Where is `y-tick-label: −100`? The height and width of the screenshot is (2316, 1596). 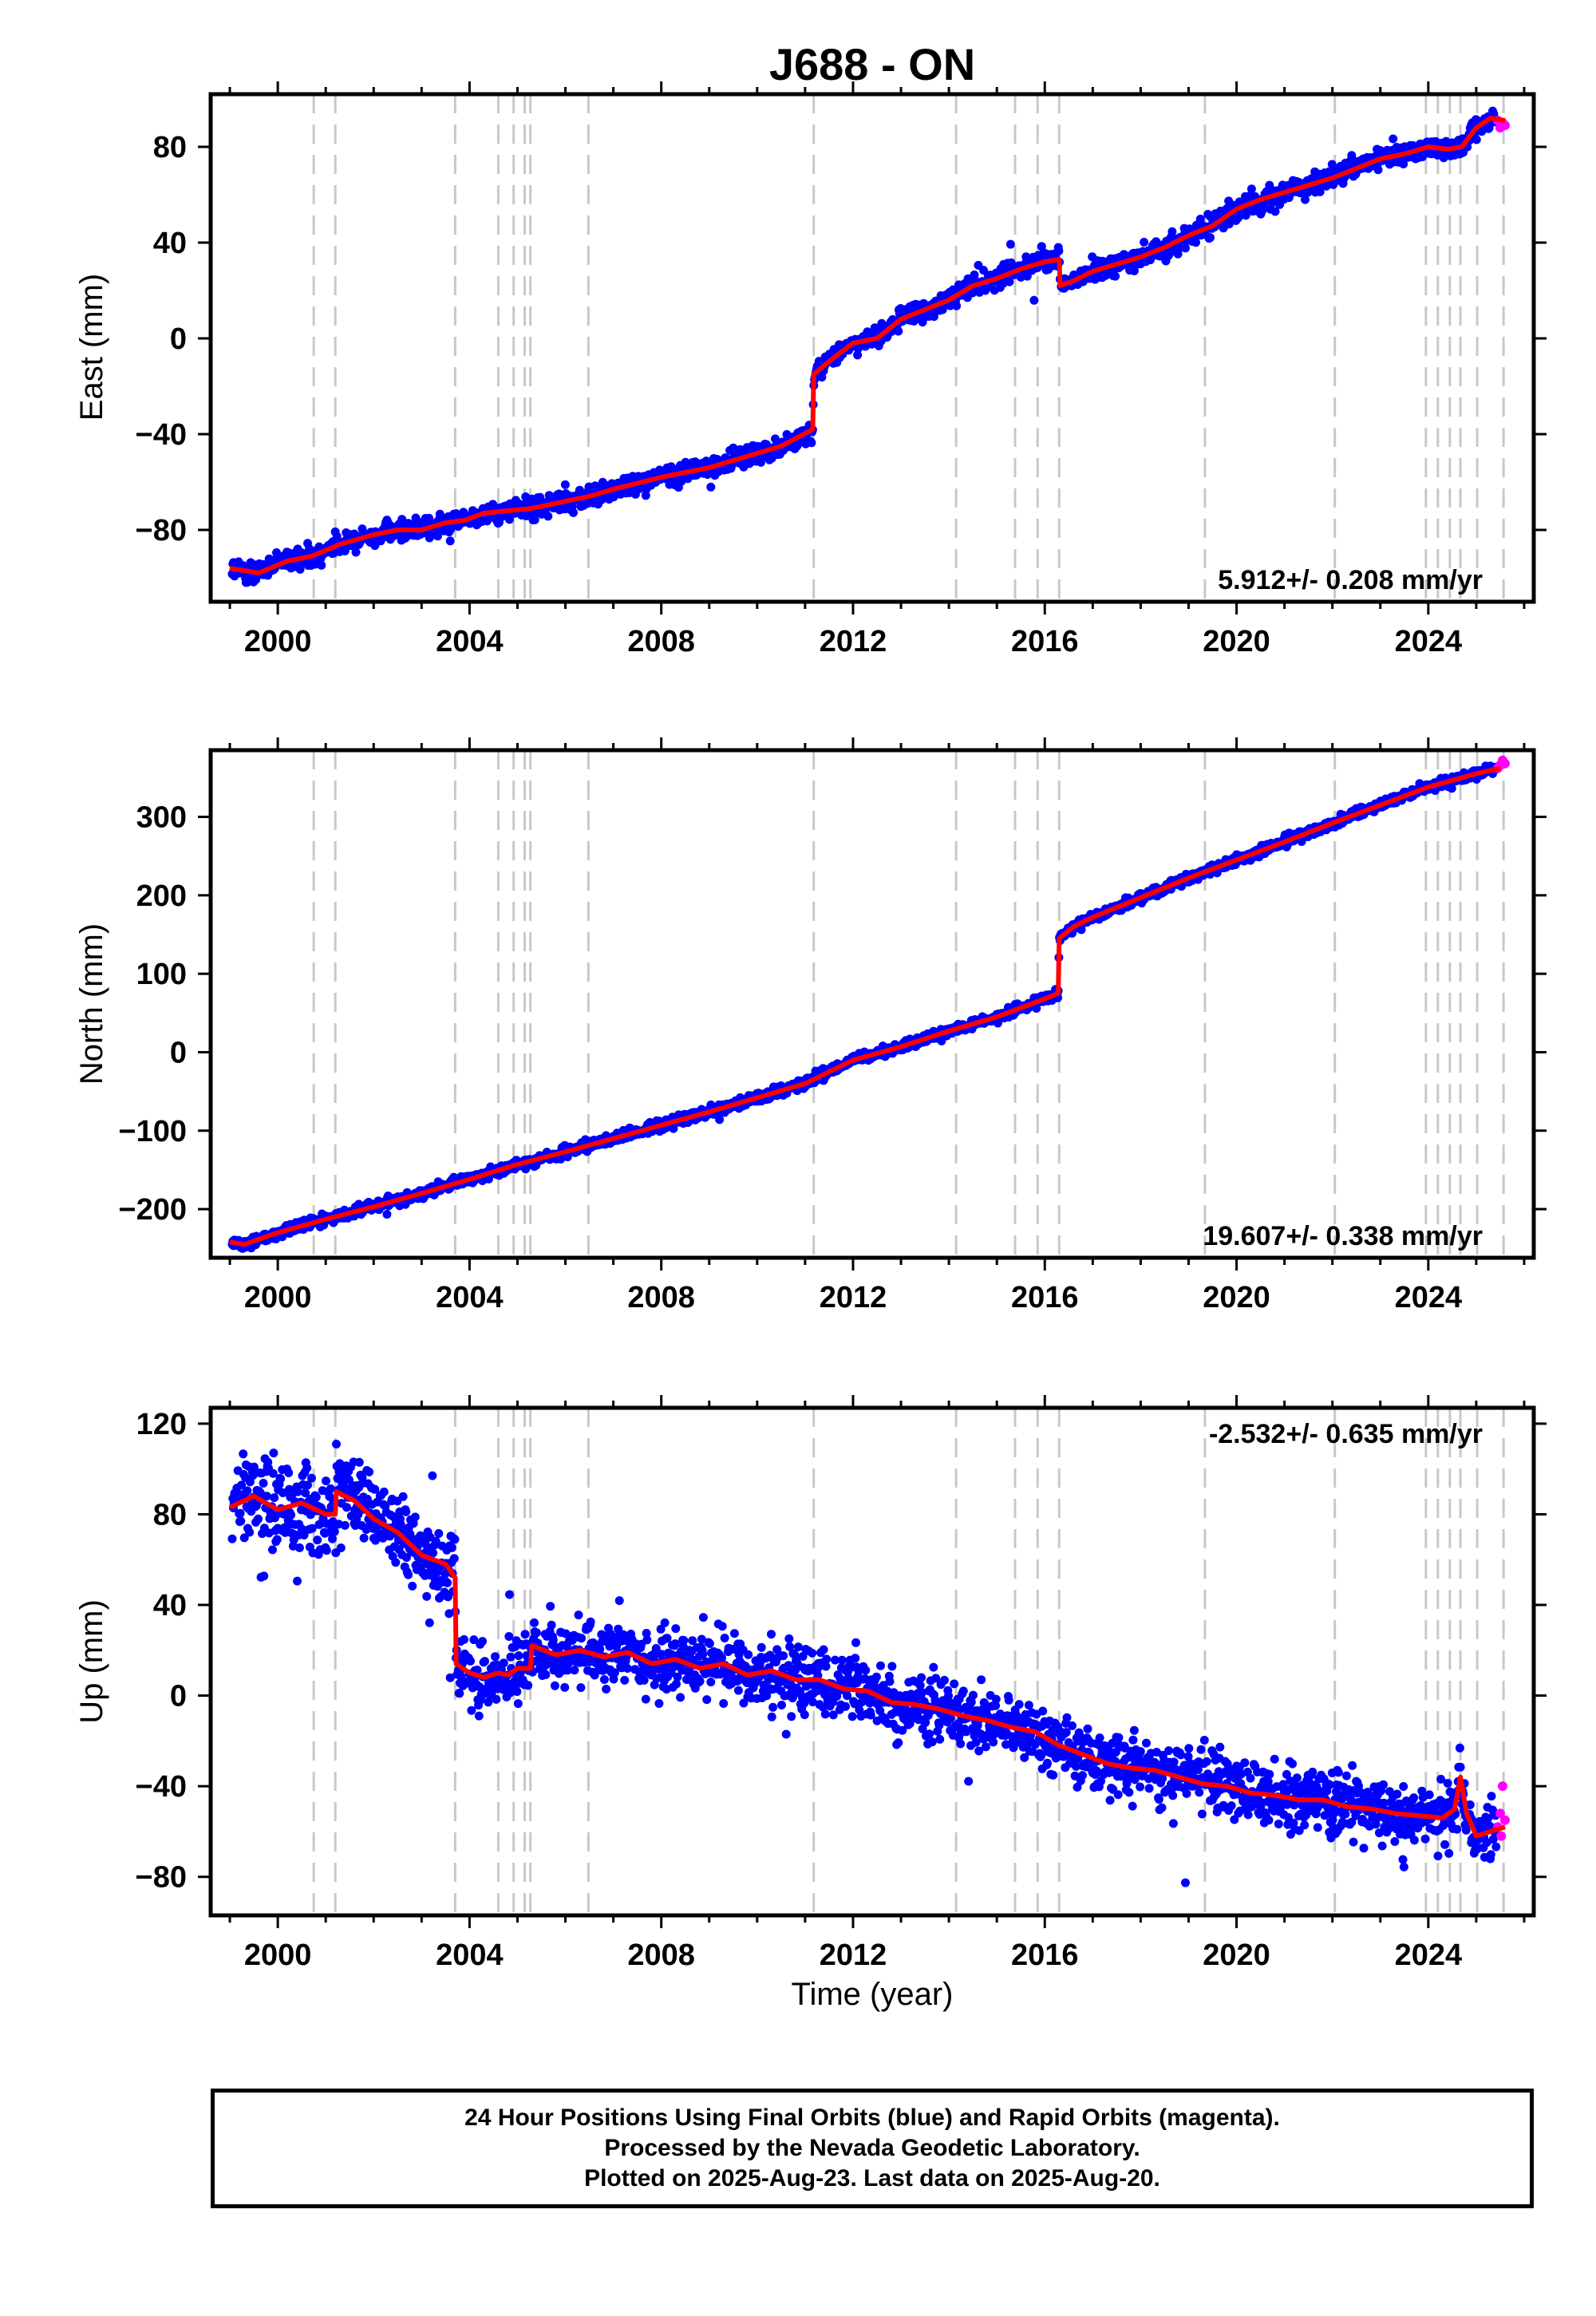 y-tick-label: −100 is located at coordinates (152, 1131).